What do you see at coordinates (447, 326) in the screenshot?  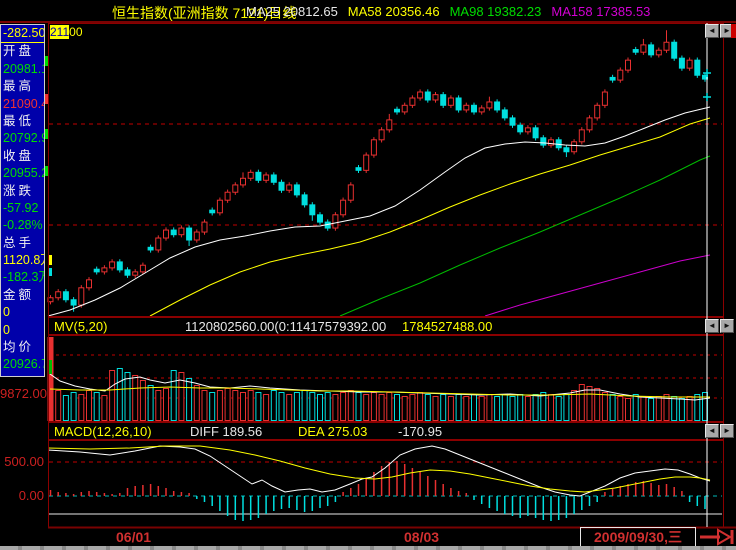 I see `mv-value-2: 1784527488.00` at bounding box center [447, 326].